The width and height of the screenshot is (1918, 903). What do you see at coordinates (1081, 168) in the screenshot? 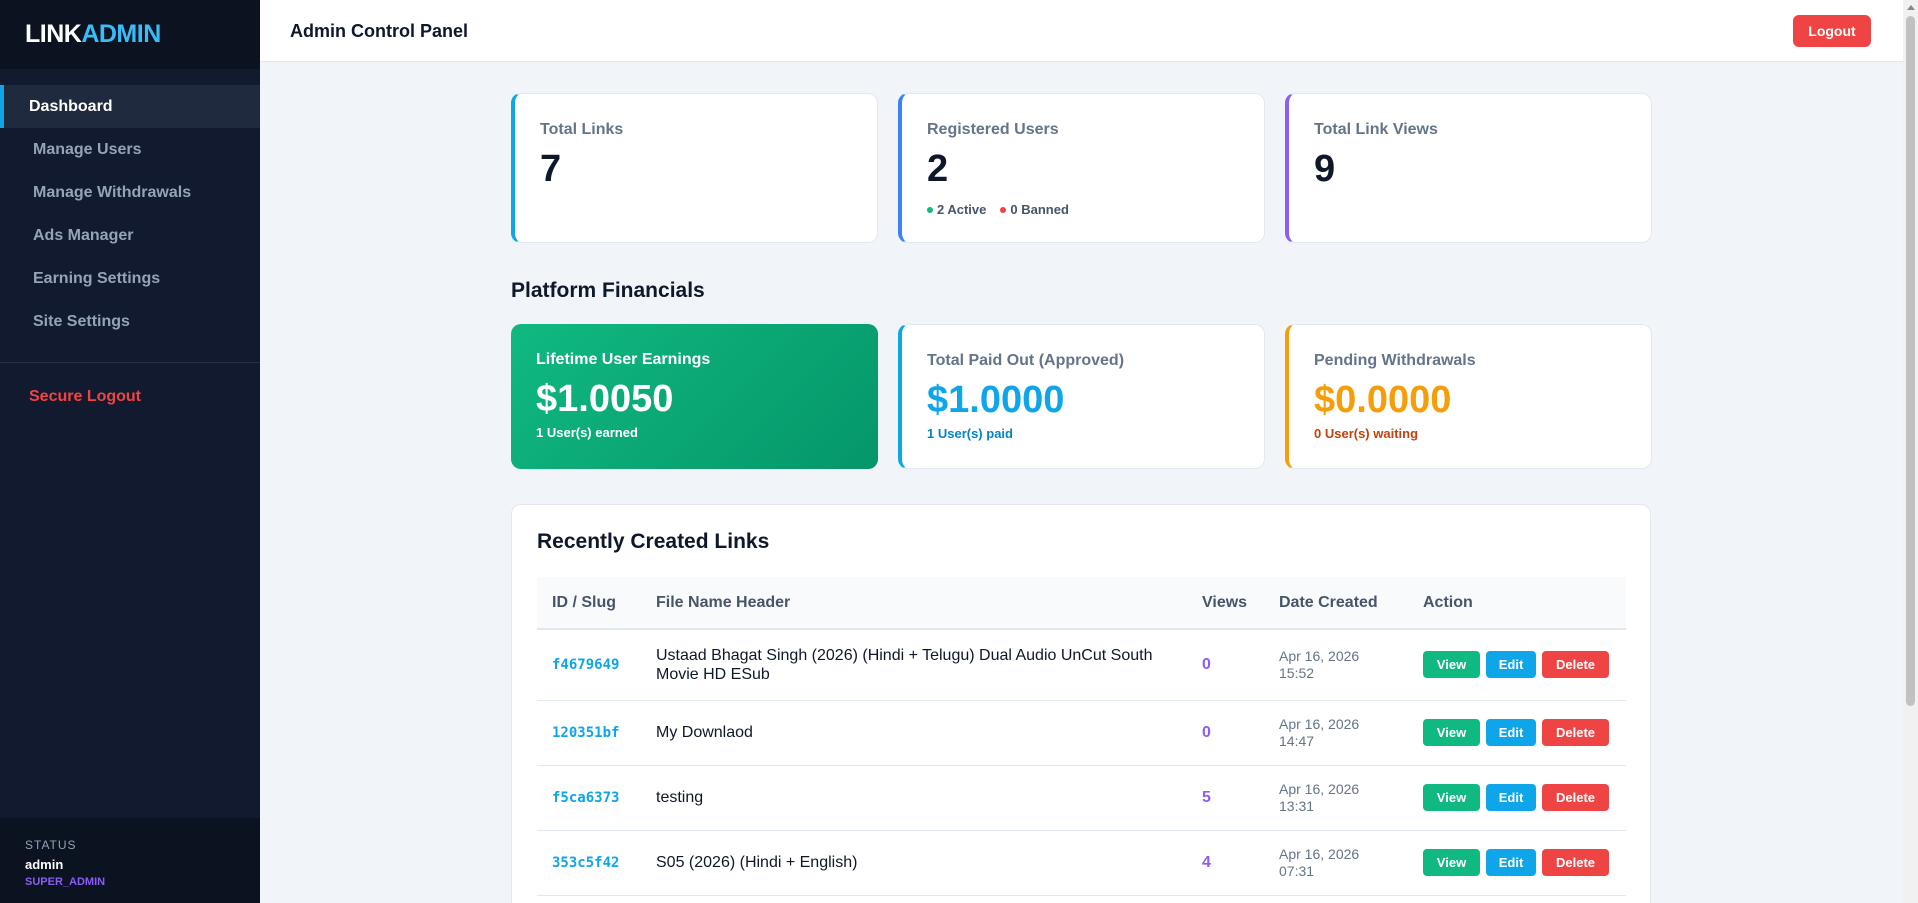
I see `stat-card-registered-users: Registered Users 2 2 Active 0 Banned` at bounding box center [1081, 168].